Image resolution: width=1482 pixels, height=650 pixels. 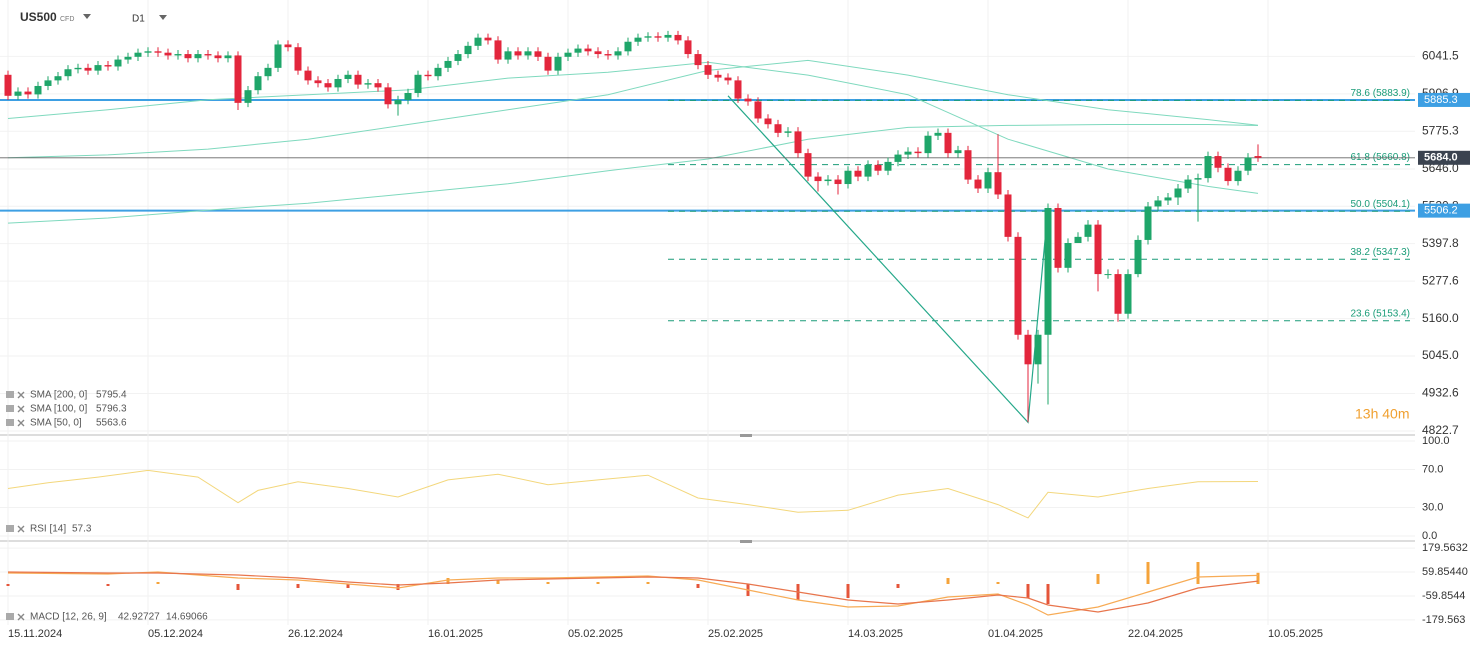 What do you see at coordinates (1382, 414) in the screenshot?
I see `countdown: 13h 40m` at bounding box center [1382, 414].